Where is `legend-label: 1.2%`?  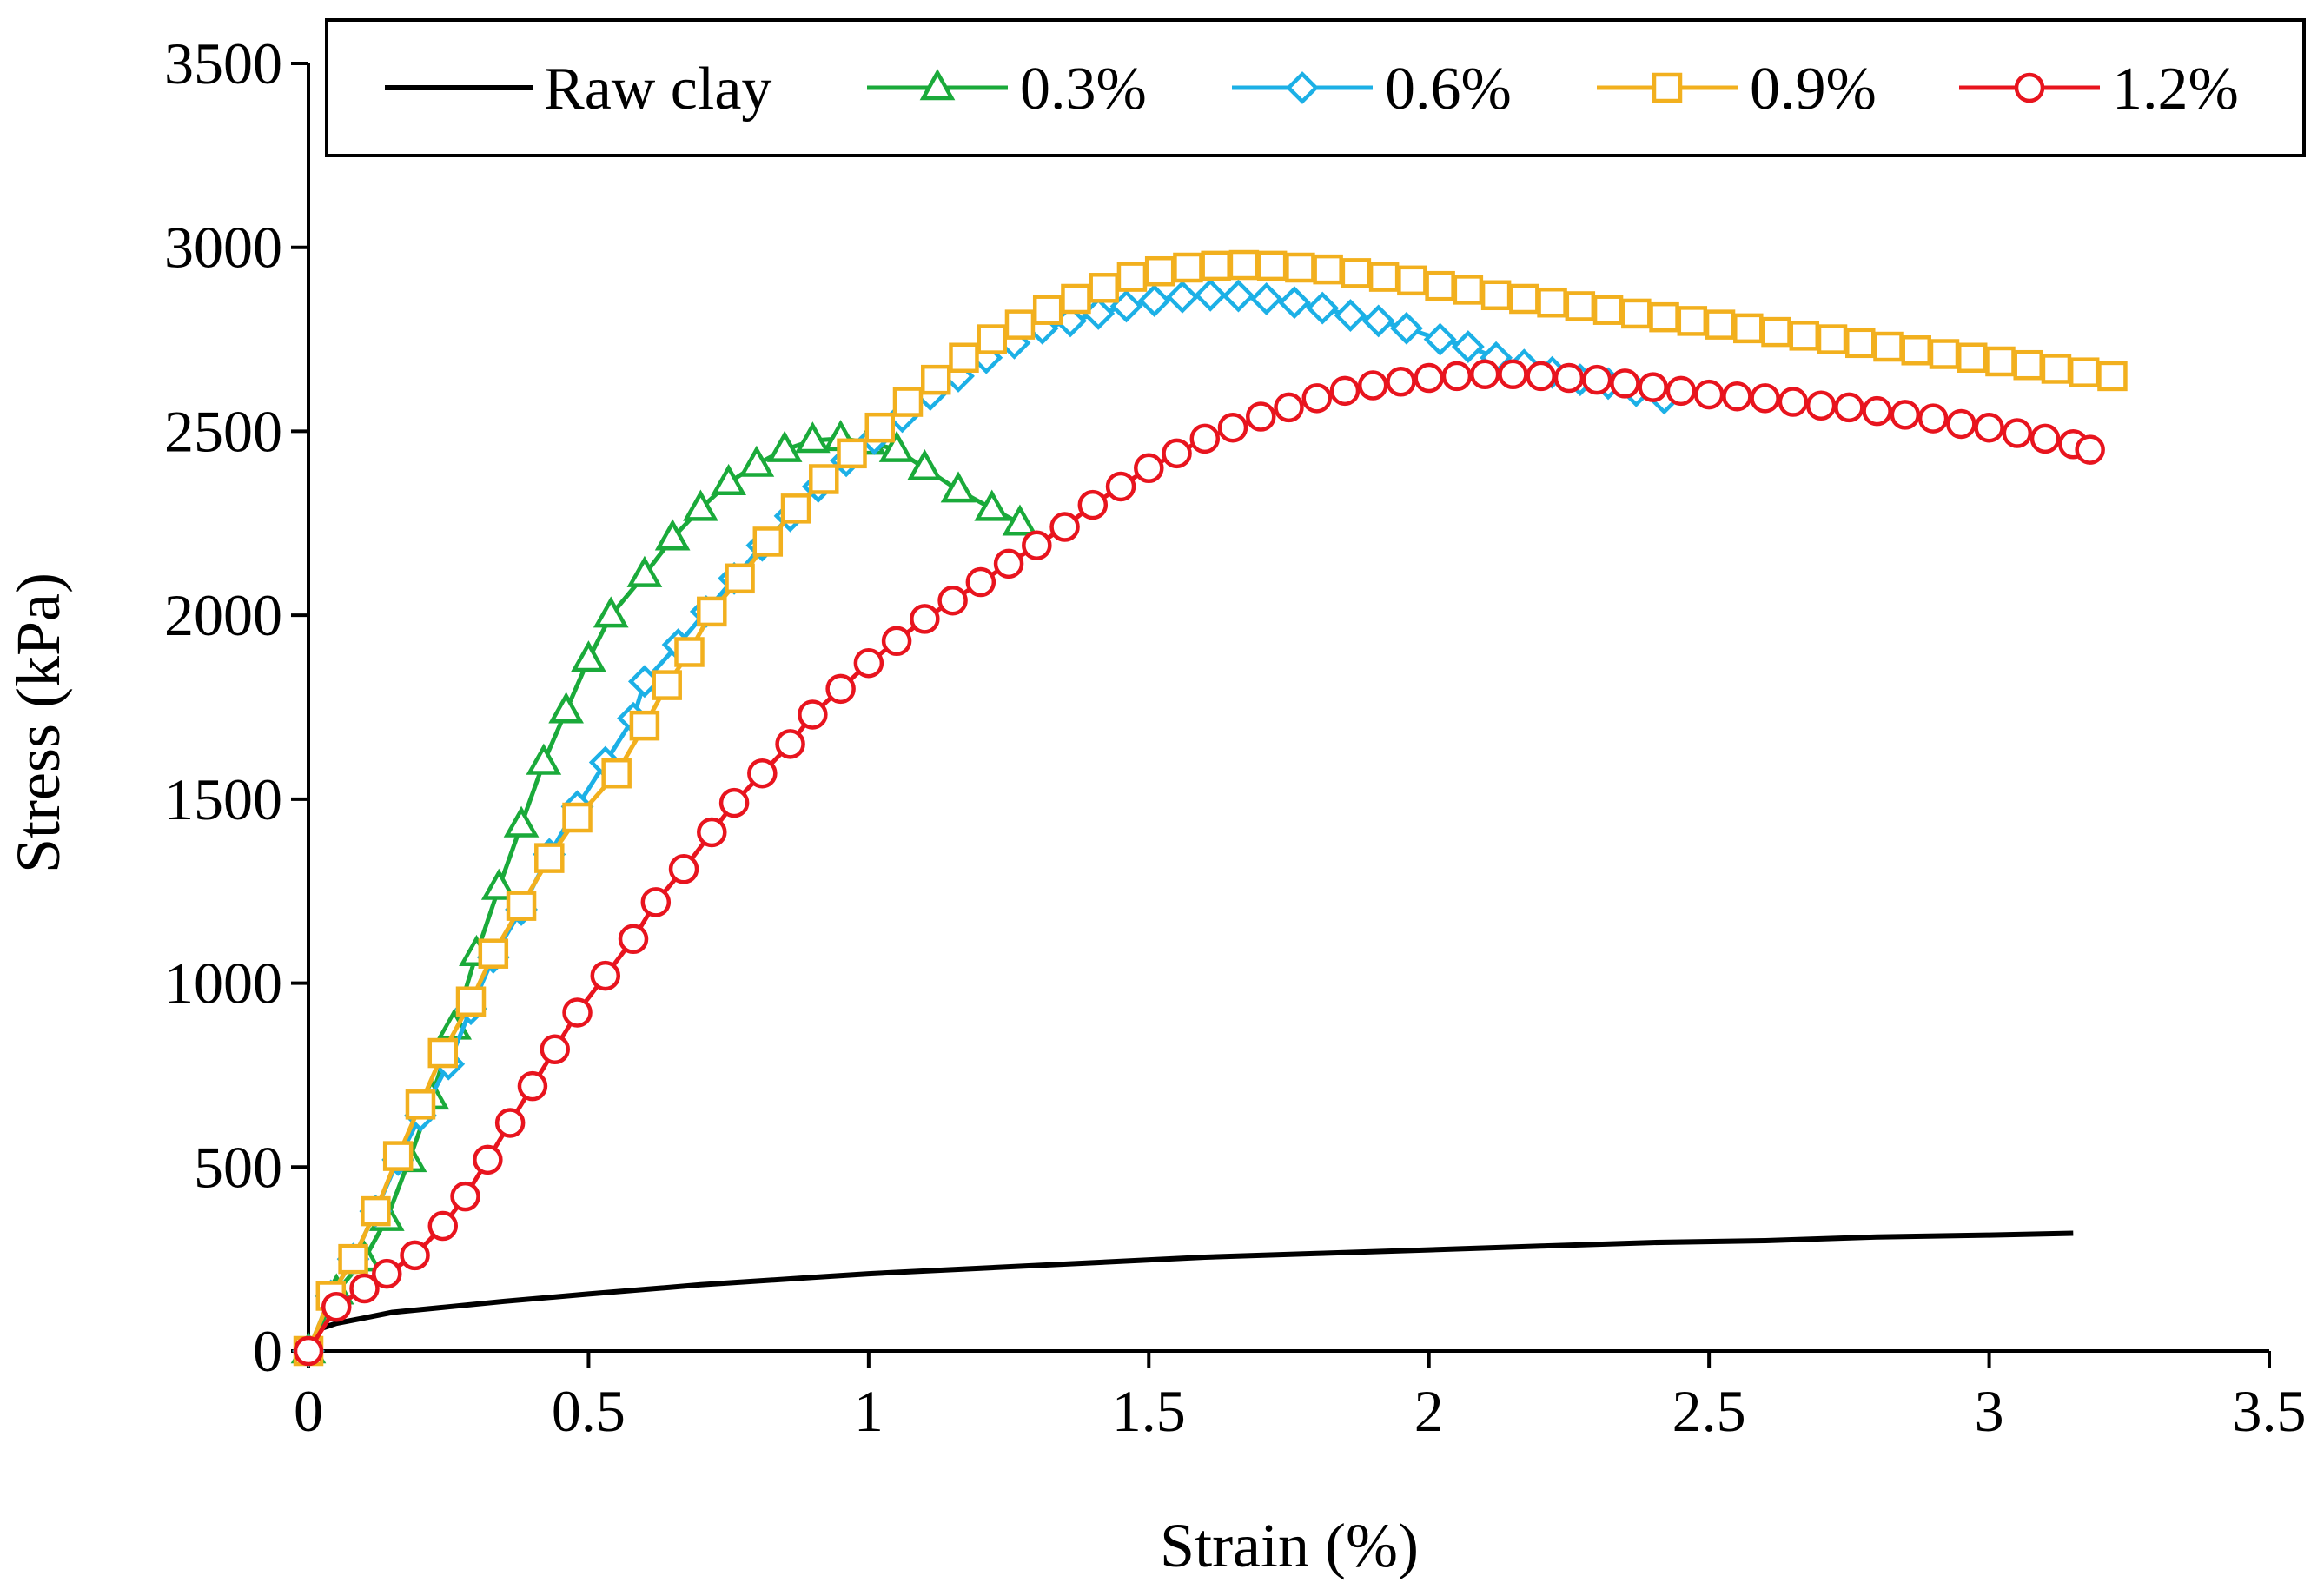 legend-label: 1.2% is located at coordinates (2175, 89).